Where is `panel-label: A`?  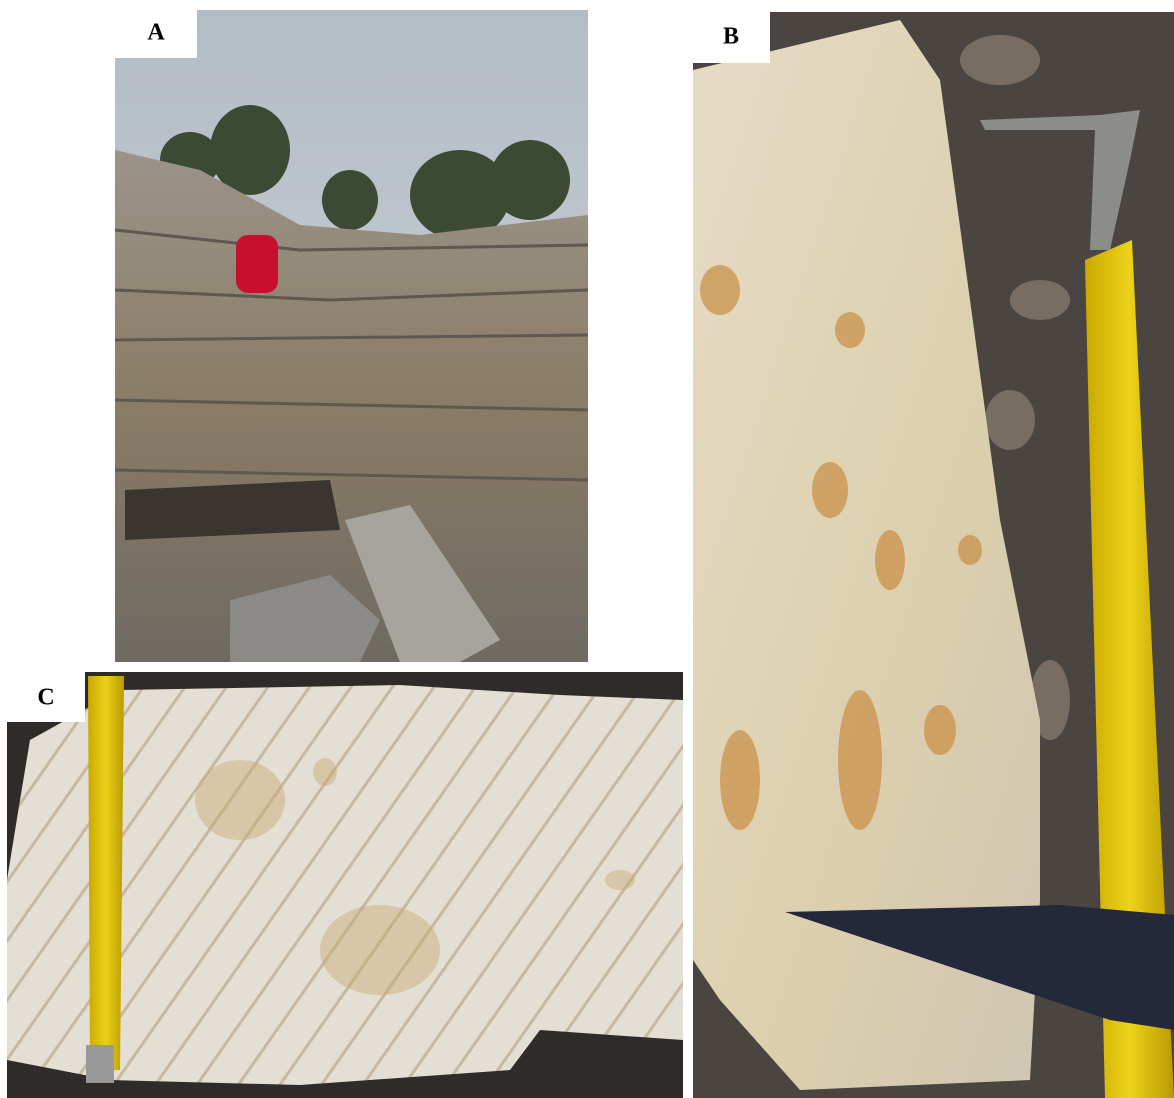 panel-label: A is located at coordinates (156, 33).